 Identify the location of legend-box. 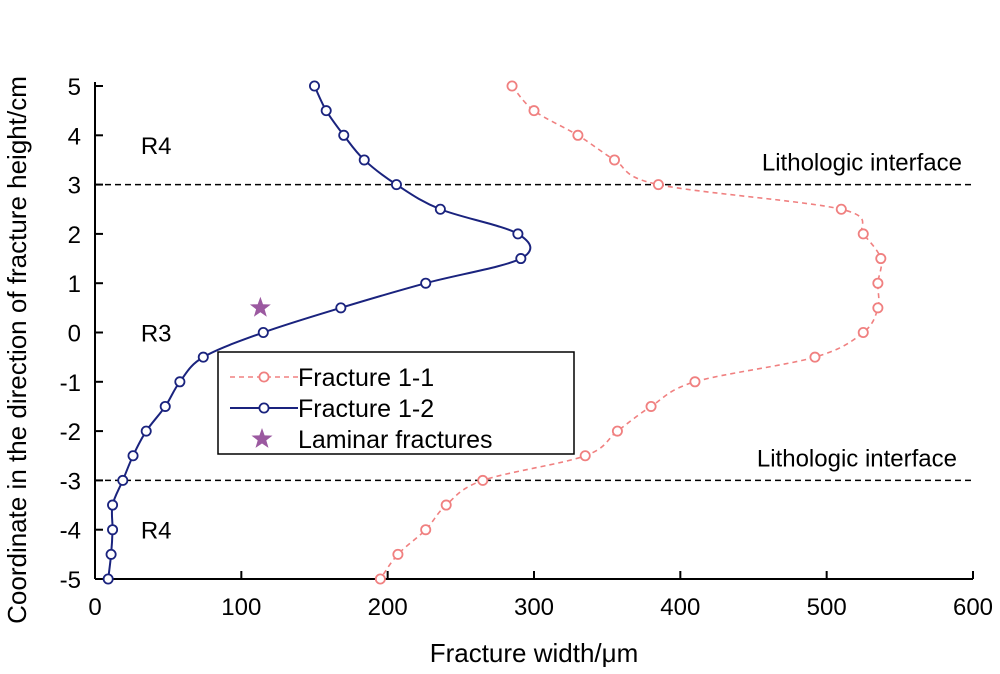
(396, 403).